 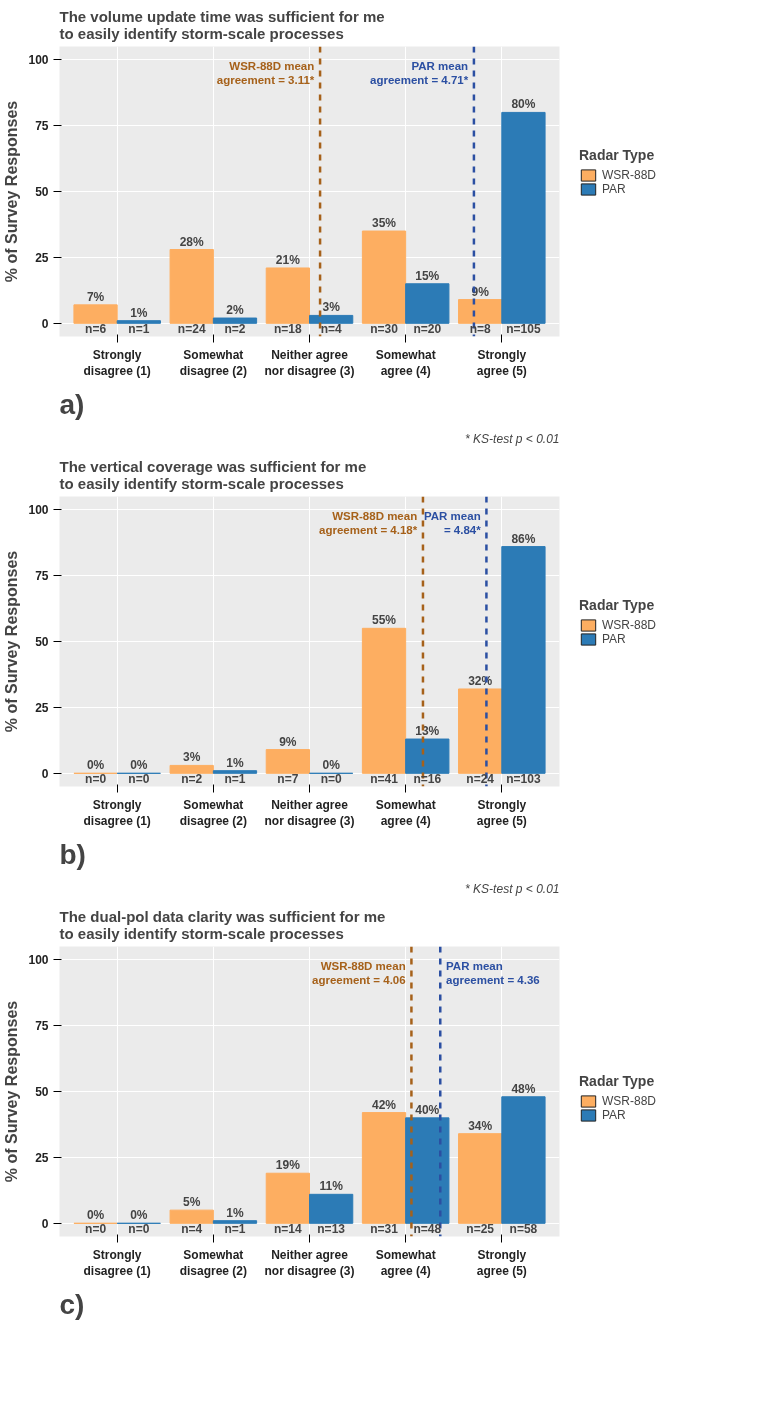 What do you see at coordinates (72, 1304) in the screenshot?
I see `text: c)` at bounding box center [72, 1304].